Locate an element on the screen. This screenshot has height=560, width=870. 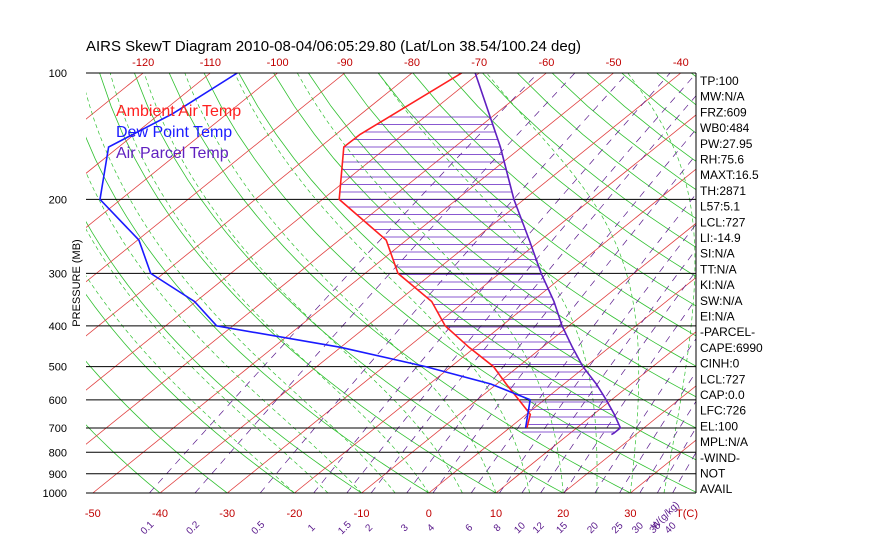
legend-entry: Air Parcel Temp is located at coordinates (172, 153).